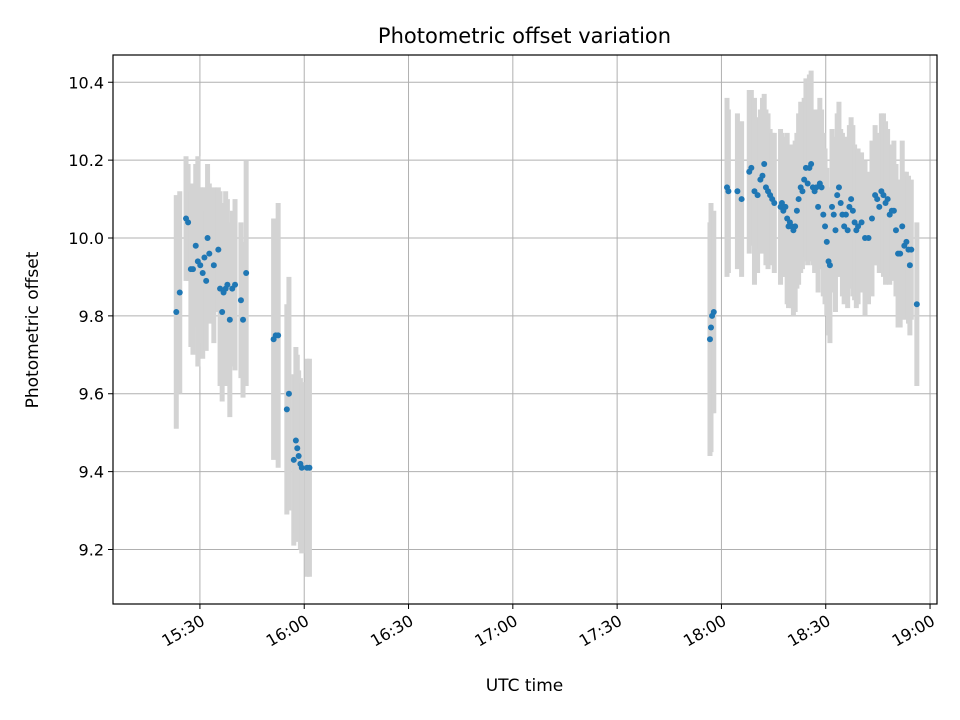 The image size is (960, 720). What do you see at coordinates (33, 329) in the screenshot?
I see `y-axis-label: Photometric offset` at bounding box center [33, 329].